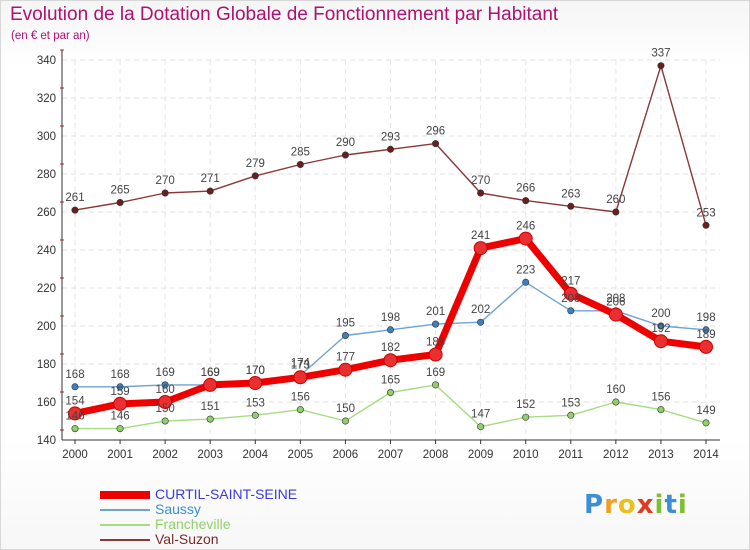 Image resolution: width=750 pixels, height=550 pixels. What do you see at coordinates (255, 455) in the screenshot?
I see `x-tick-label: 2004` at bounding box center [255, 455].